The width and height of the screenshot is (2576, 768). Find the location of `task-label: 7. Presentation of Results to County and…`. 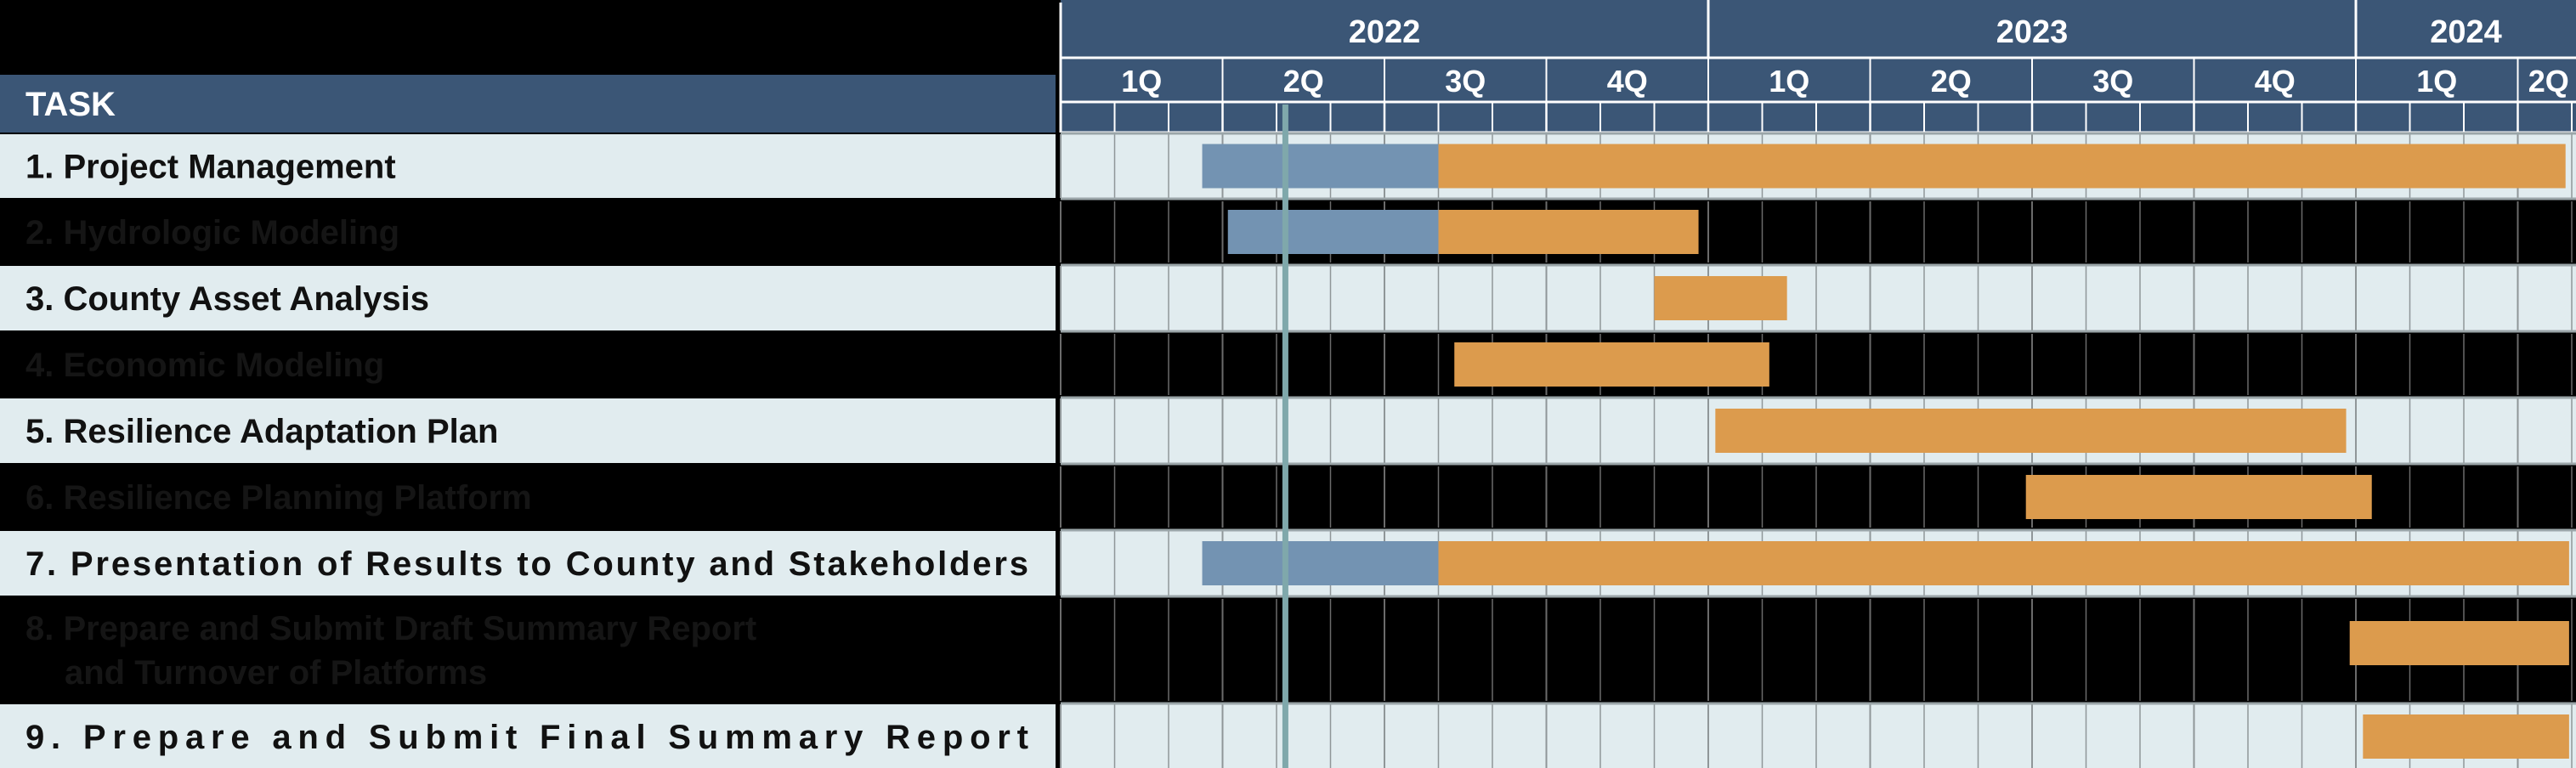

task-label: 7. Presentation of Results to County and… is located at coordinates (526, 564).